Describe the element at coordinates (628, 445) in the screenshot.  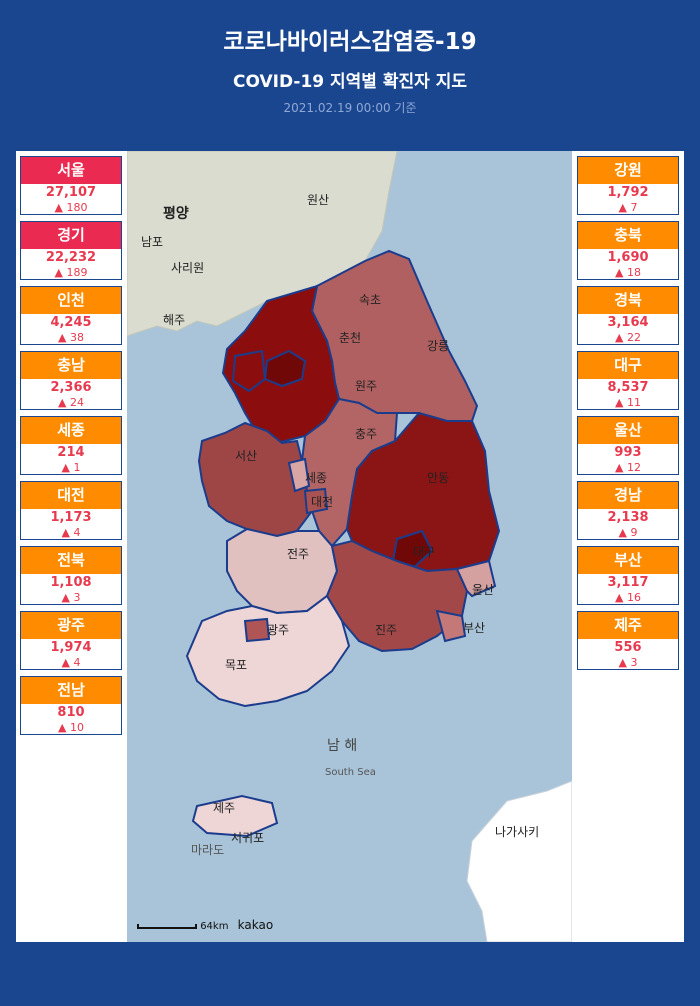
I see `region-card: 울산 993 ▲ 12` at that location.